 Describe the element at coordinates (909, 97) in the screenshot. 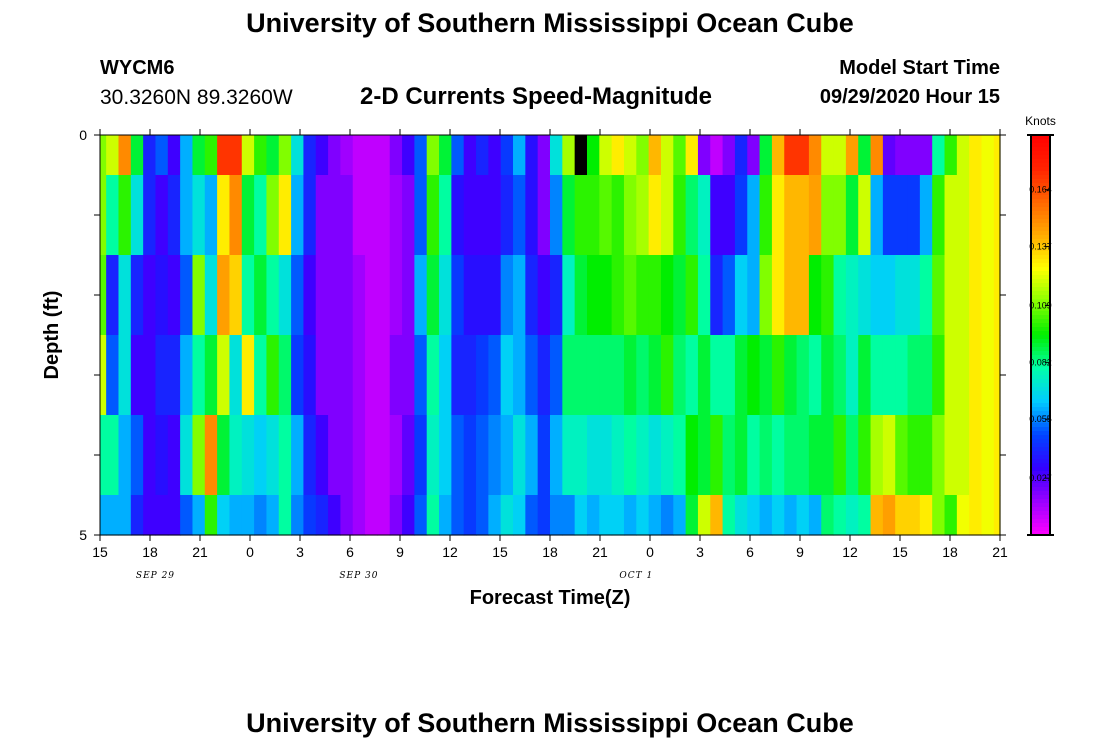

I see `model-start-value: 09/29/2020 Hour 15` at that location.